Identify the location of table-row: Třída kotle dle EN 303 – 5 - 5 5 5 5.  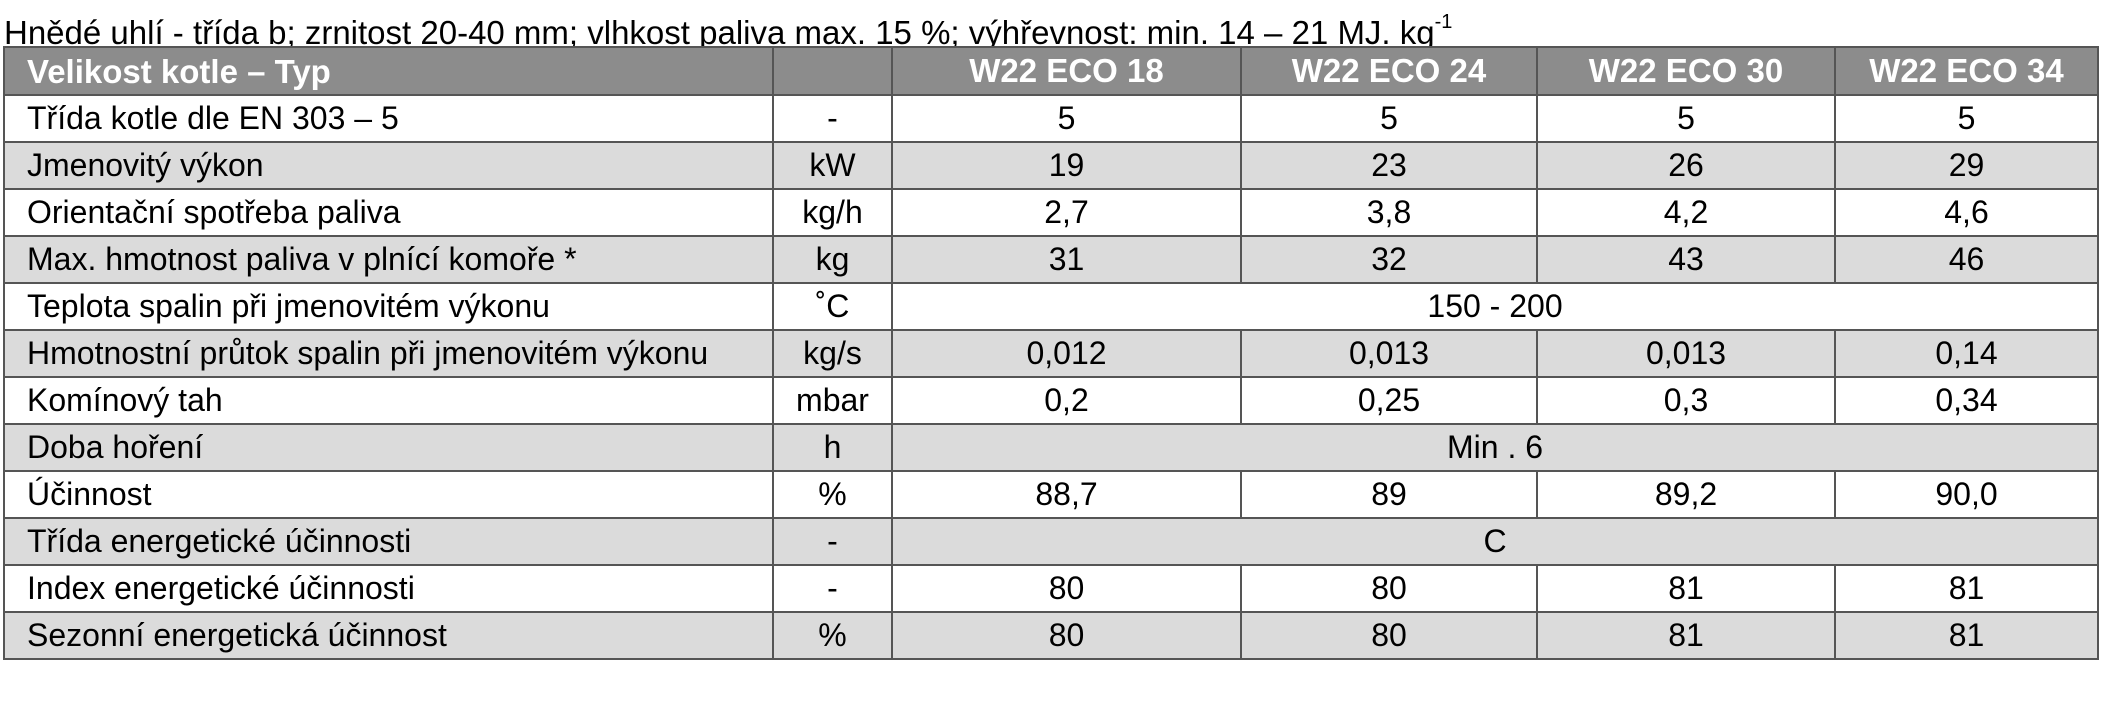
(1051, 118).